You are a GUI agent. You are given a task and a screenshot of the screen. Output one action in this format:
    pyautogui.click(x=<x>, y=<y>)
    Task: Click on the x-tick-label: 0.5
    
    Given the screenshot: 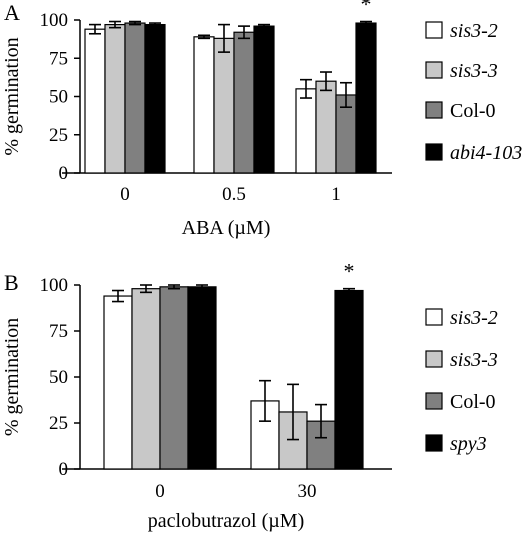 What is the action you would take?
    pyautogui.click(x=234, y=194)
    